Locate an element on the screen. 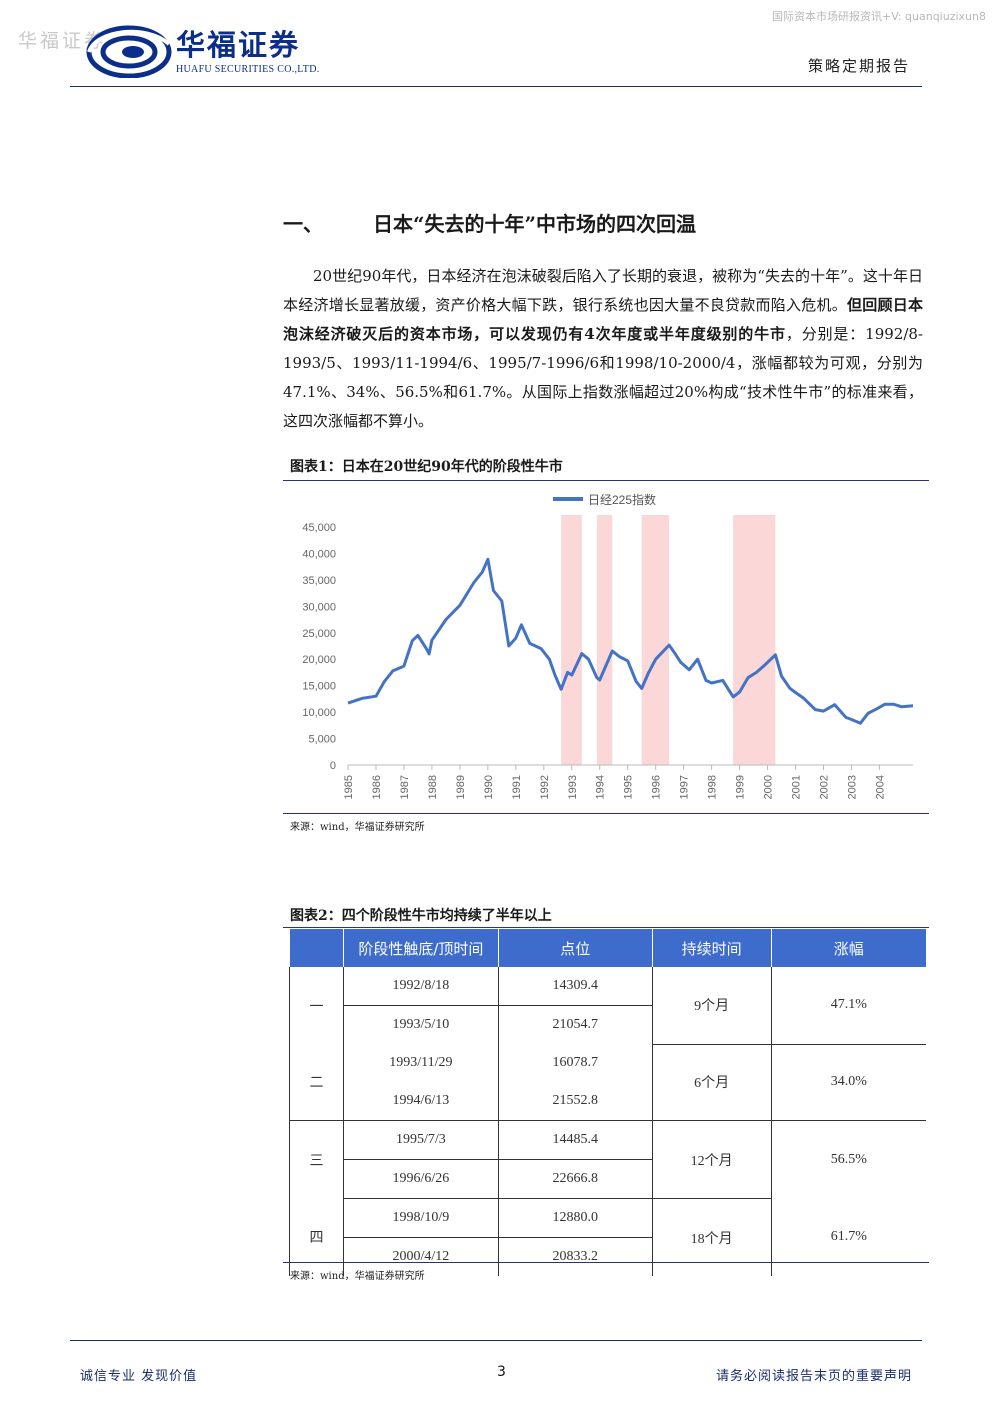 The width and height of the screenshot is (992, 1403). period-label: 一 is located at coordinates (316, 1005).